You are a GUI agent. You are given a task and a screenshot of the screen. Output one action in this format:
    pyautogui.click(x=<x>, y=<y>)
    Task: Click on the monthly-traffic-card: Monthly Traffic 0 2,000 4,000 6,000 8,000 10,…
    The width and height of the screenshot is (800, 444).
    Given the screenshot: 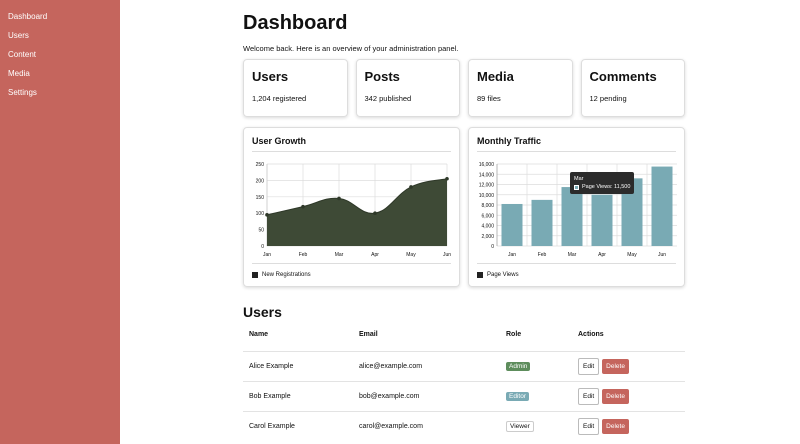 What is the action you would take?
    pyautogui.click(x=576, y=207)
    